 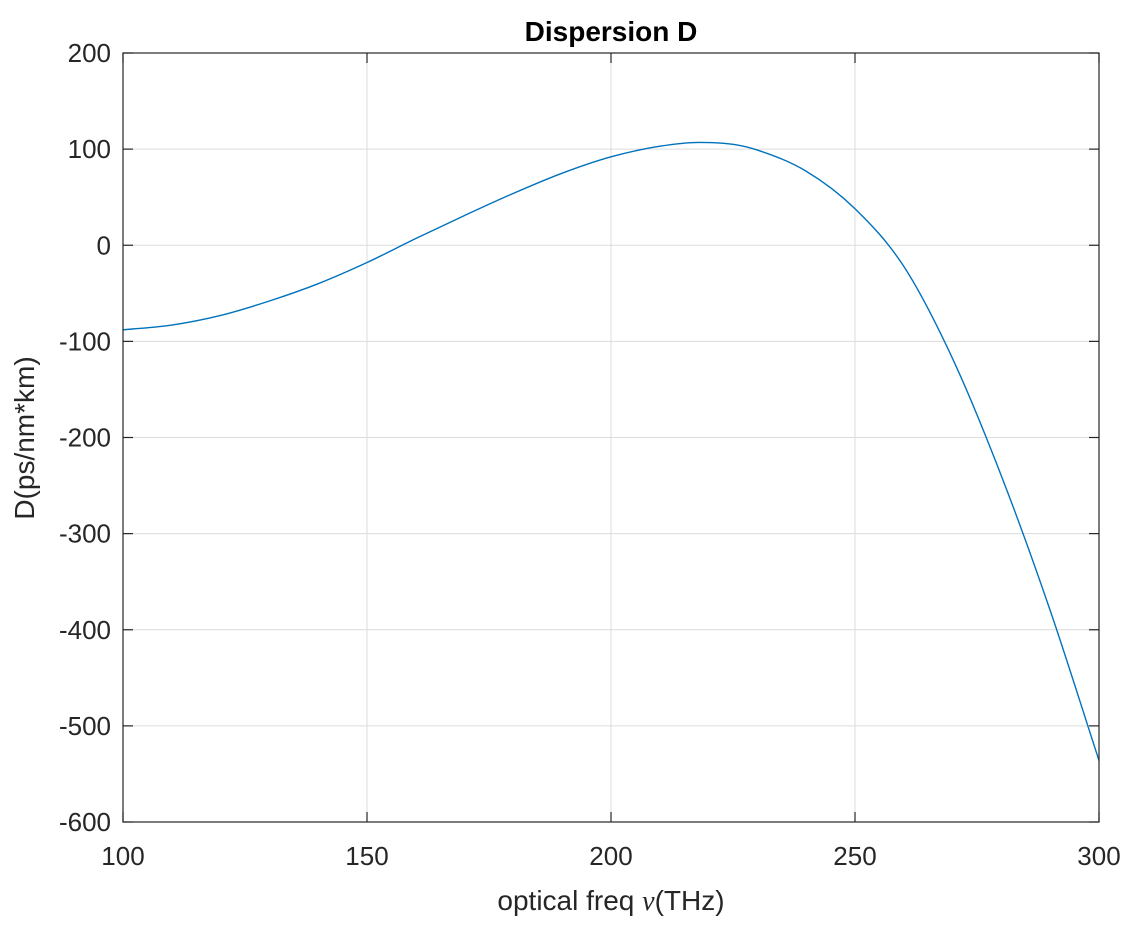 What do you see at coordinates (85, 341) in the screenshot?
I see `y-tick-label: -100` at bounding box center [85, 341].